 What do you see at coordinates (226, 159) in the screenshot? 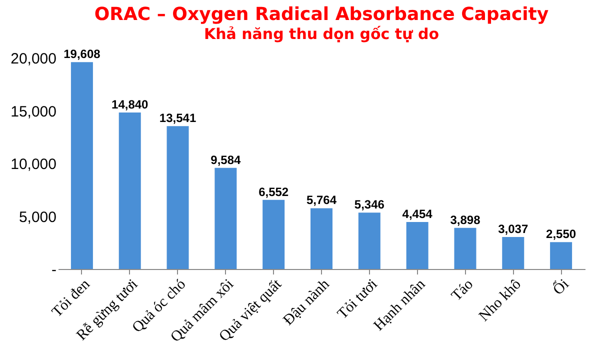
I see `data-label: 9,584` at bounding box center [226, 159].